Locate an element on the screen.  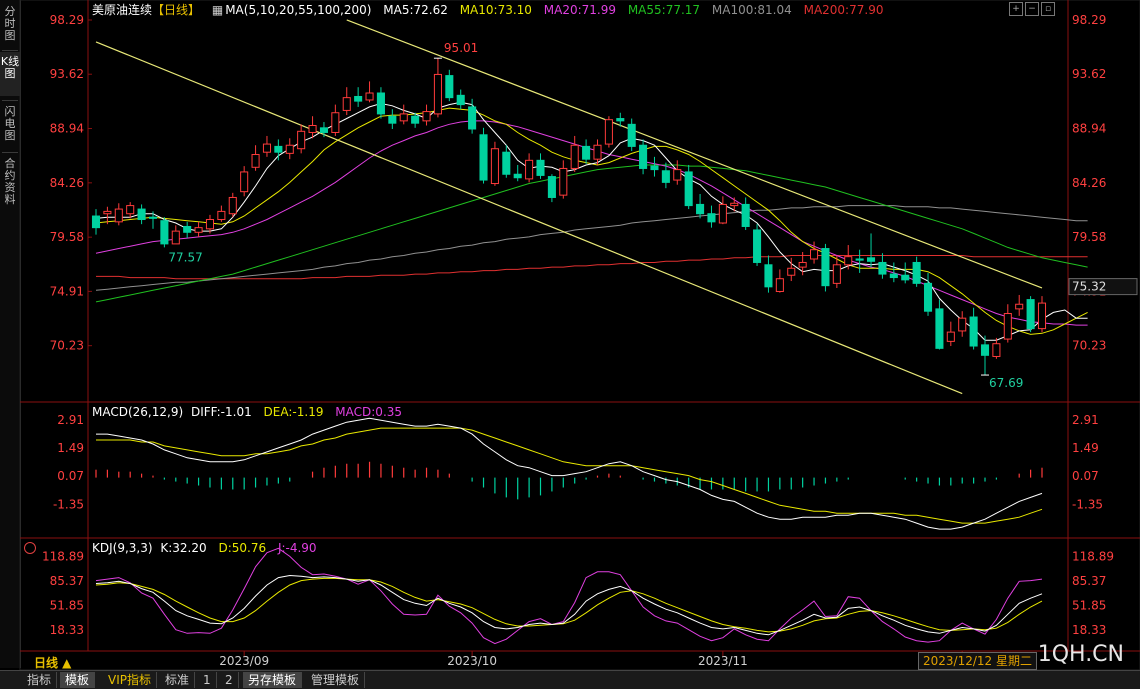
tab-intraday-chart: 分时图 is located at coordinates (10, 23).